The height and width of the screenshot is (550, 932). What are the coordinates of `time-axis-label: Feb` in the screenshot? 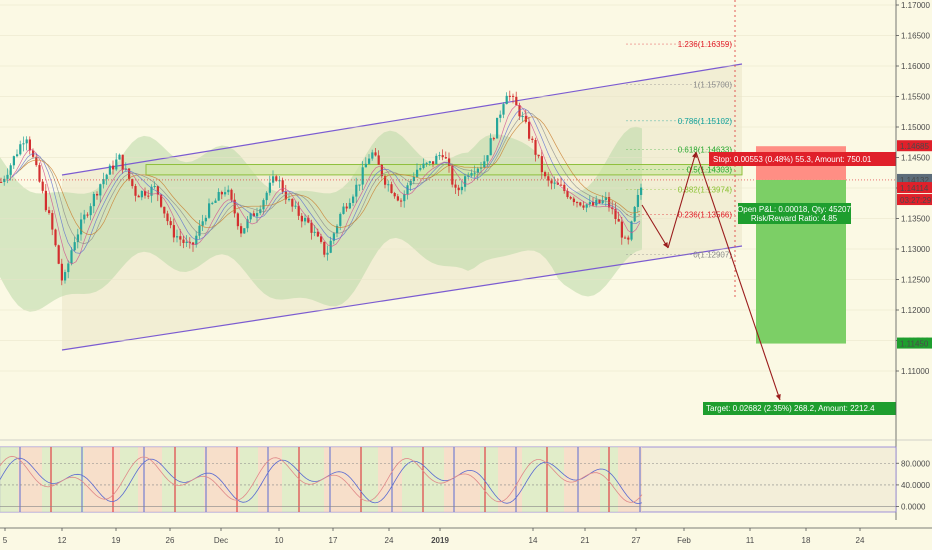 It's located at (684, 540).